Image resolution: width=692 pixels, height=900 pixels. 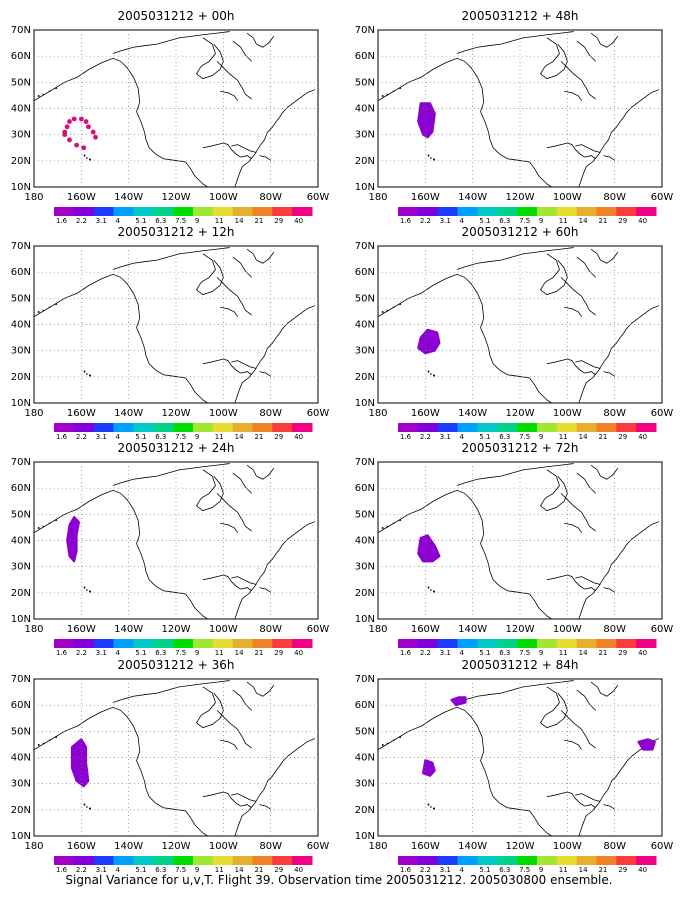 What do you see at coordinates (21, 30) in the screenshot?
I see `lat-tick-label: 70N` at bounding box center [21, 30].